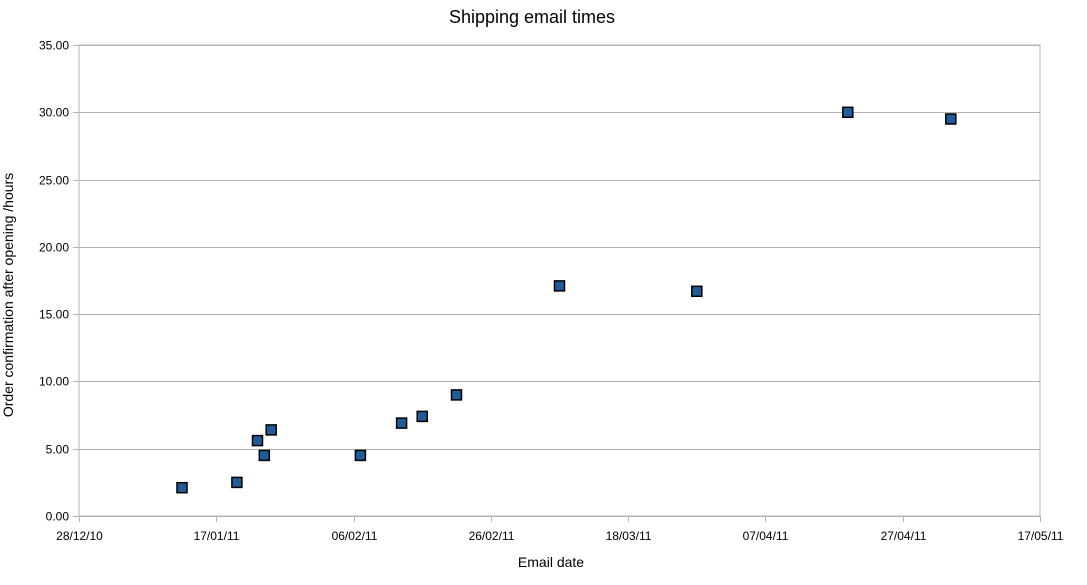 Image resolution: width=1087 pixels, height=585 pixels. Describe the element at coordinates (766, 536) in the screenshot. I see `x-tick-label: 07/04/11` at that location.